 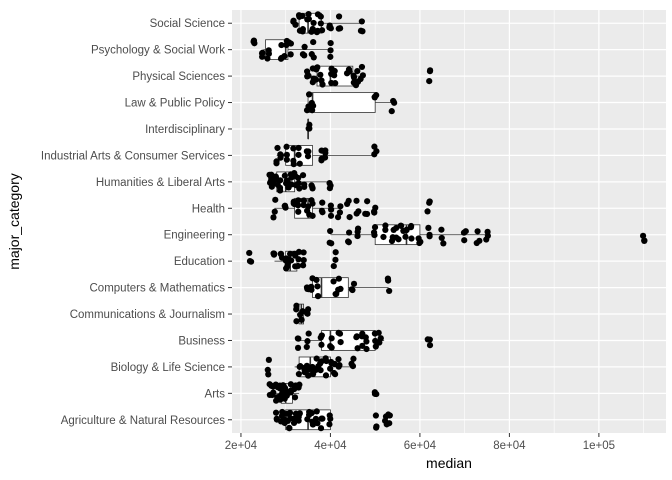 I want to click on x-tick-label: 6e+04, so click(x=420, y=446).